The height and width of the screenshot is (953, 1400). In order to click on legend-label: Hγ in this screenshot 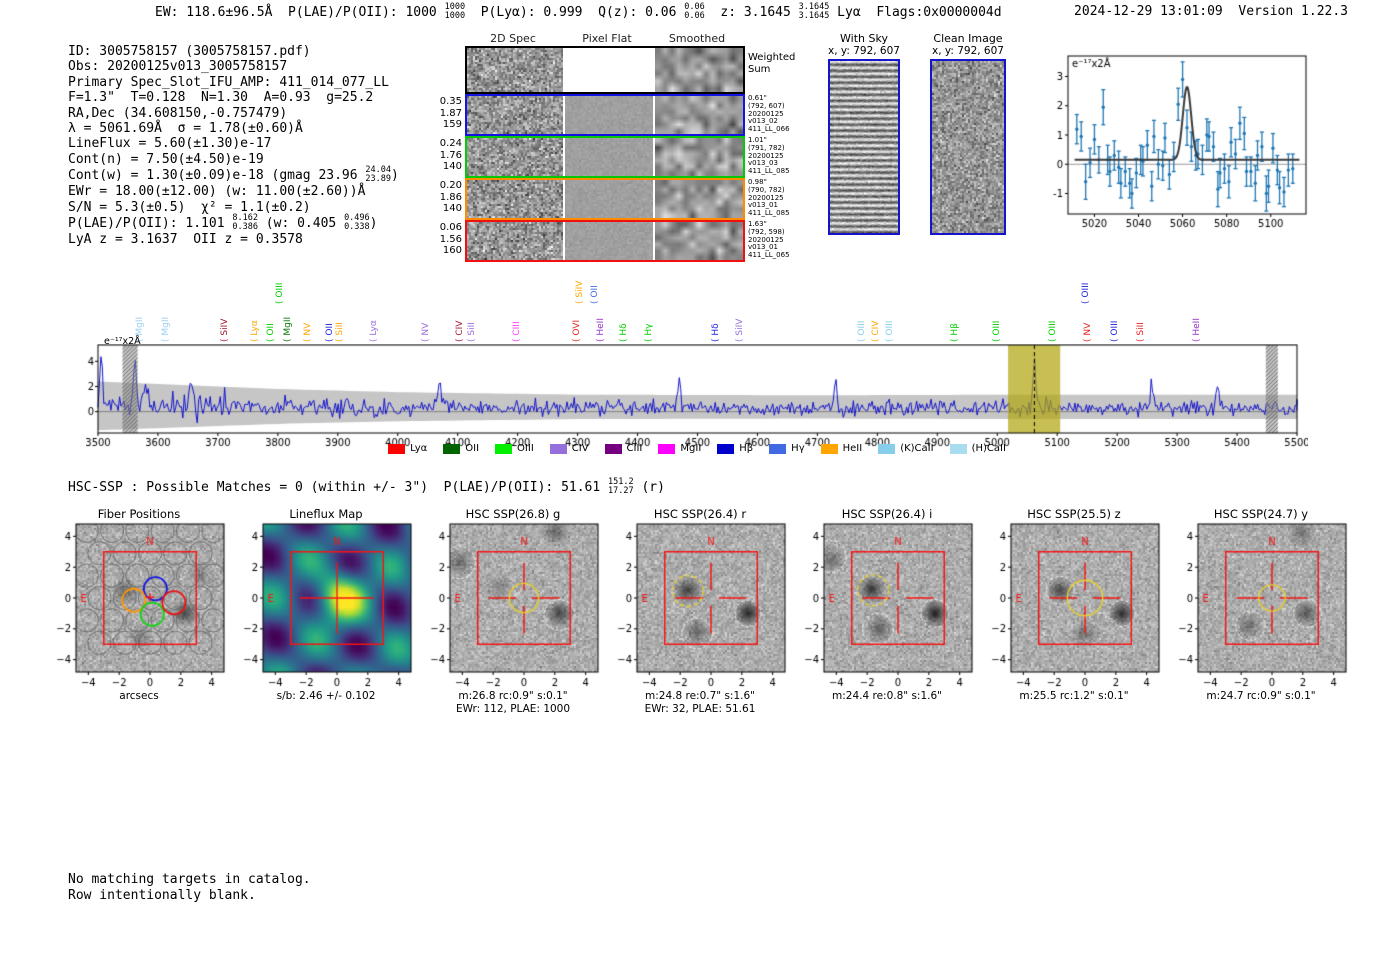, I will do `click(798, 448)`.